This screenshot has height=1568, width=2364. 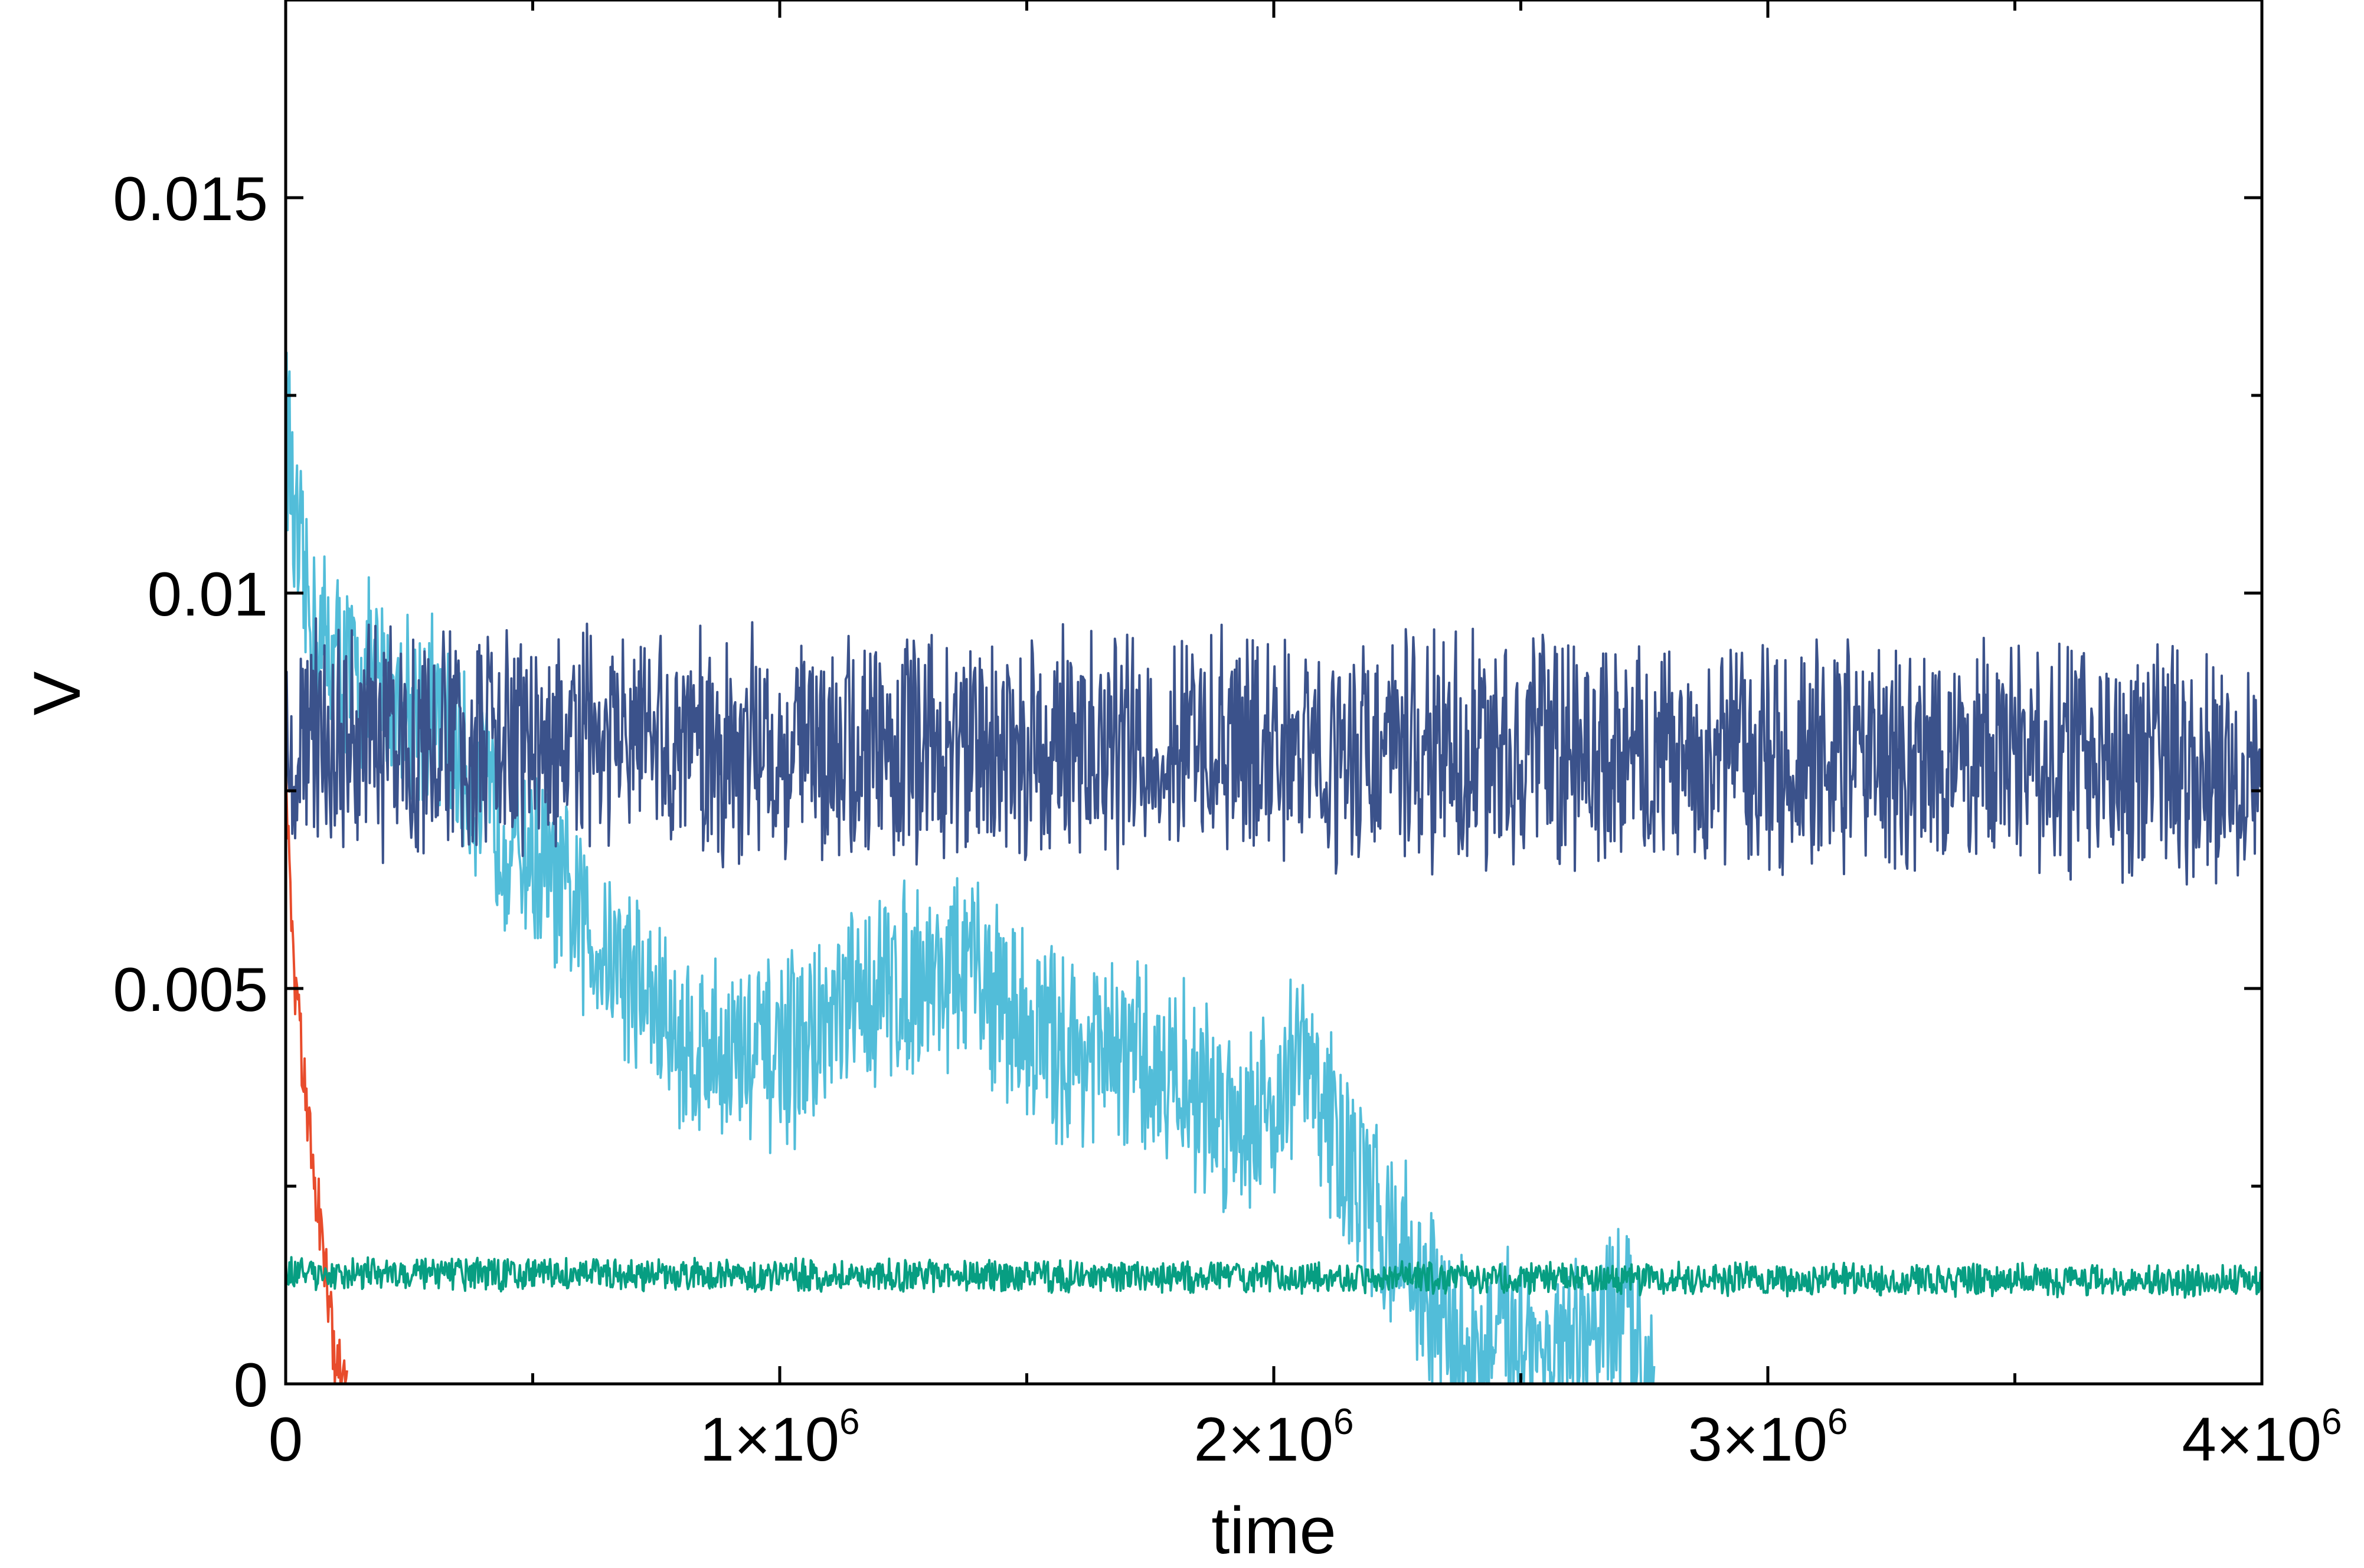 I want to click on y-tick-label-1: 0.005, so click(x=190, y=989).